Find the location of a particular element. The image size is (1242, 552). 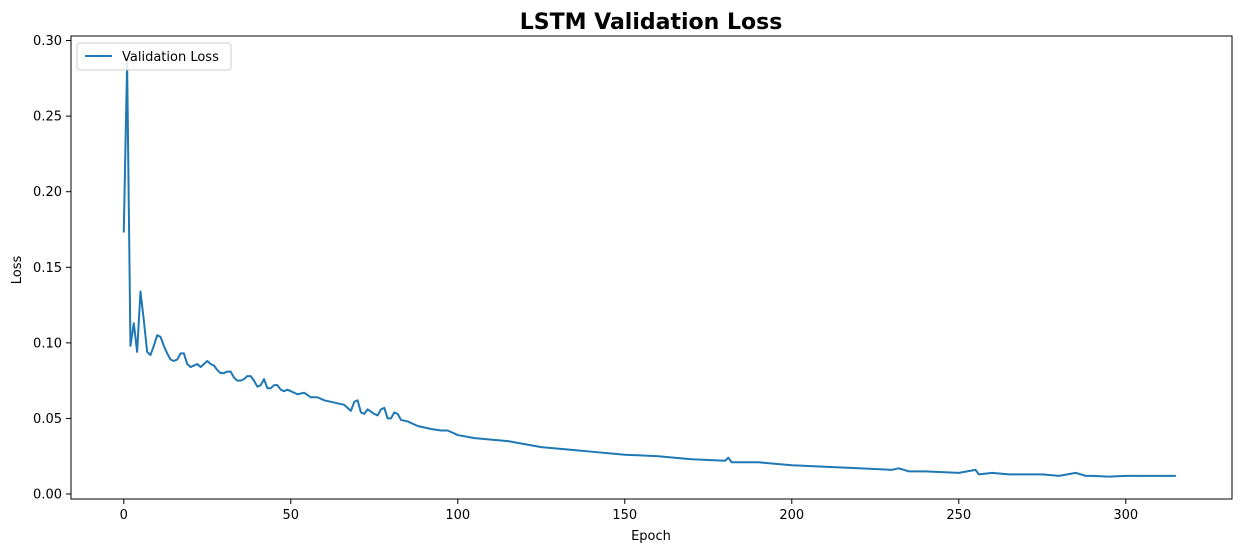

x-axis-label: Epoch is located at coordinates (651, 536).